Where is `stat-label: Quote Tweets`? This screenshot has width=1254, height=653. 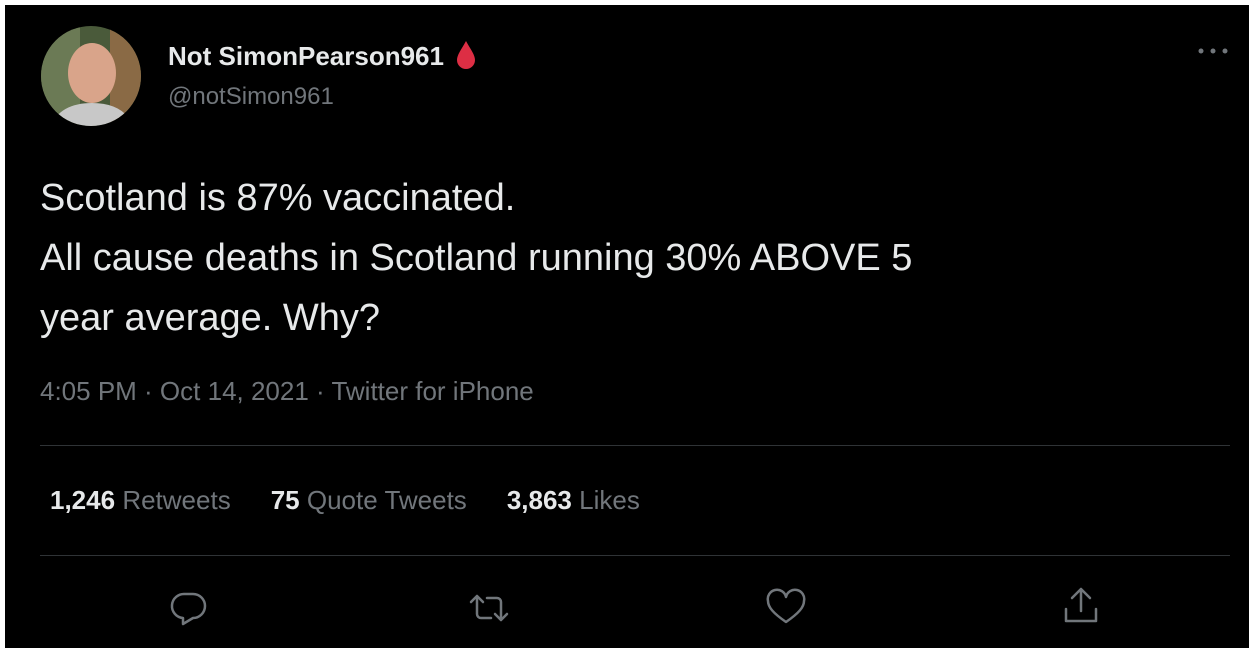 stat-label: Quote Tweets is located at coordinates (386, 500).